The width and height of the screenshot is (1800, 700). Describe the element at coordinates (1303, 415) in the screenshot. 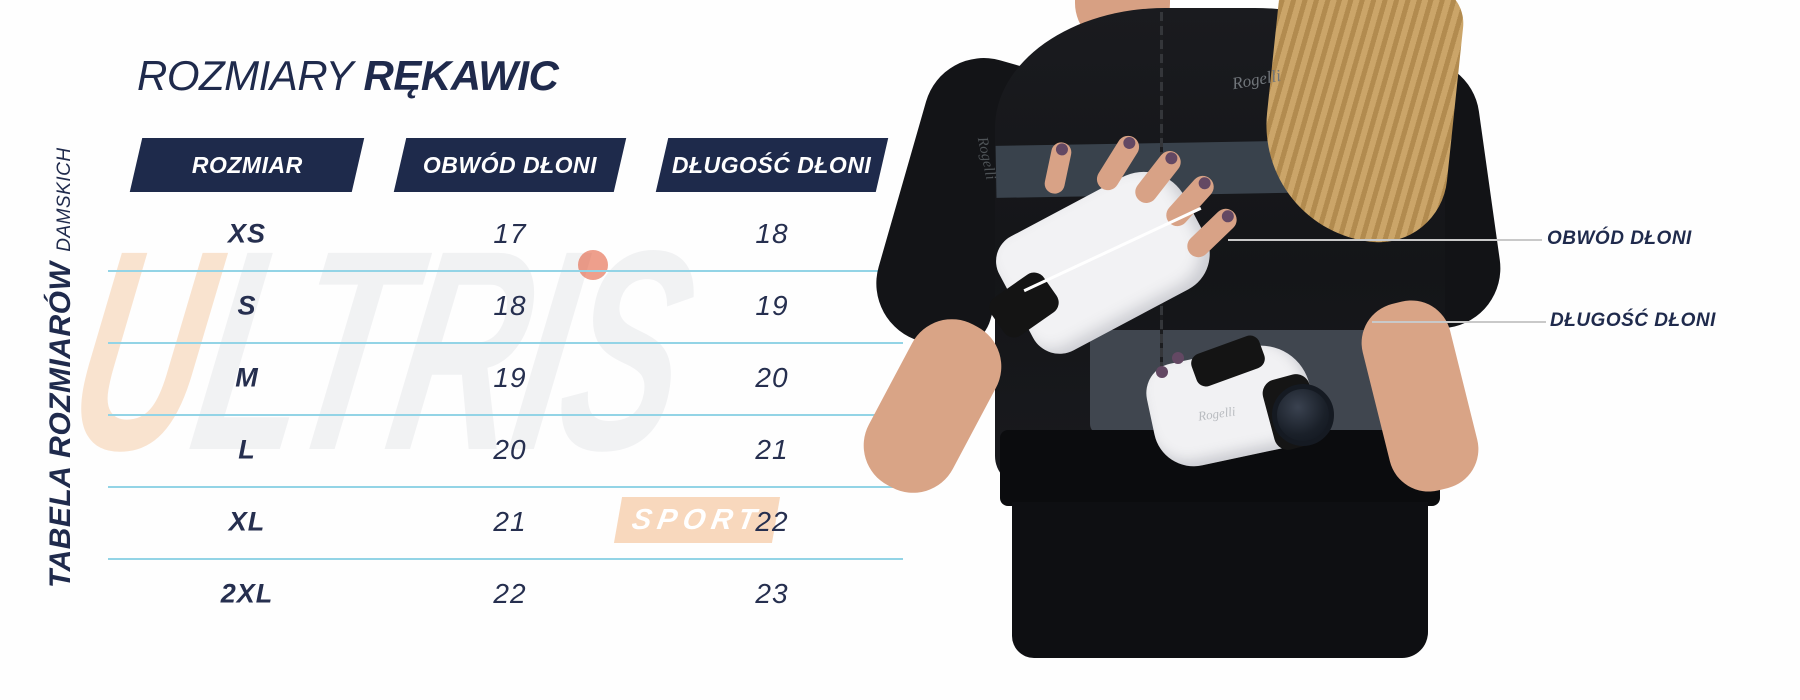

I see `wrist-watch` at that location.